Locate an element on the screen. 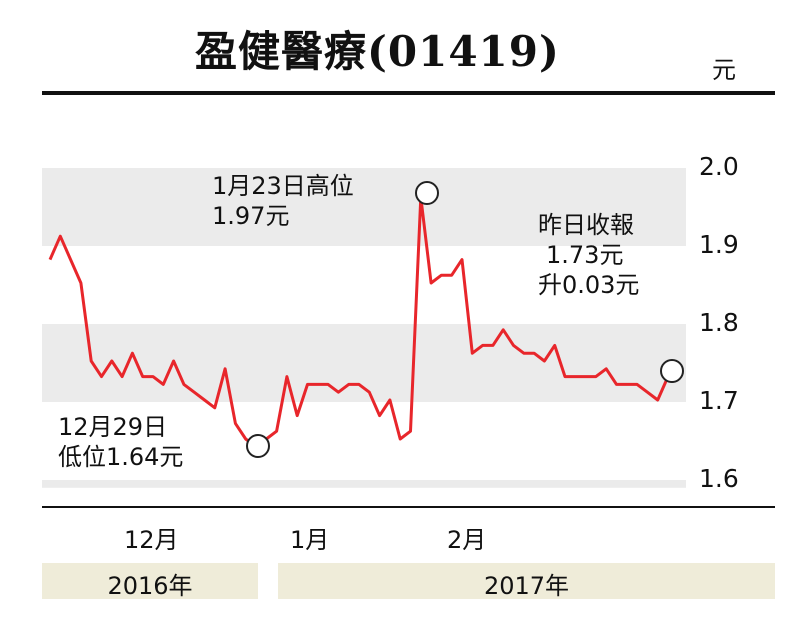 The height and width of the screenshot is (620, 800). y-tick-label: 1.9 is located at coordinates (719, 244).